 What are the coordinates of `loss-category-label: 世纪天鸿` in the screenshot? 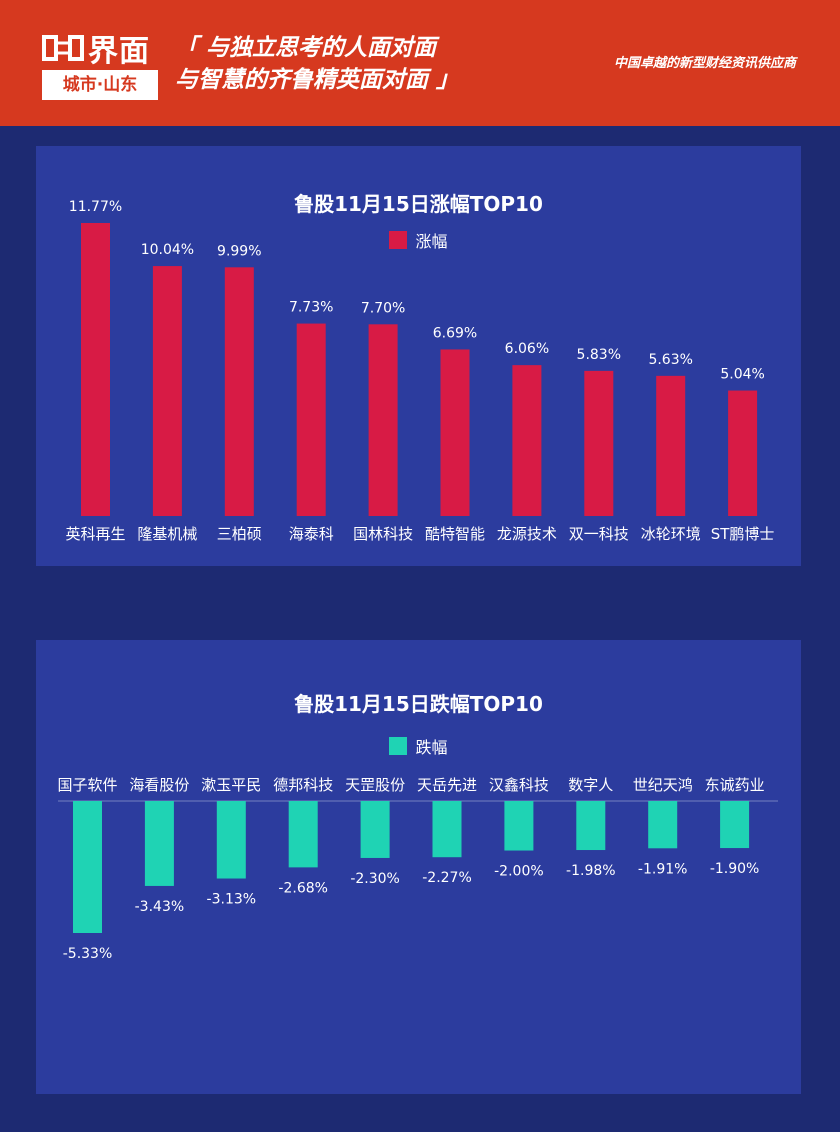 It's located at (663, 785).